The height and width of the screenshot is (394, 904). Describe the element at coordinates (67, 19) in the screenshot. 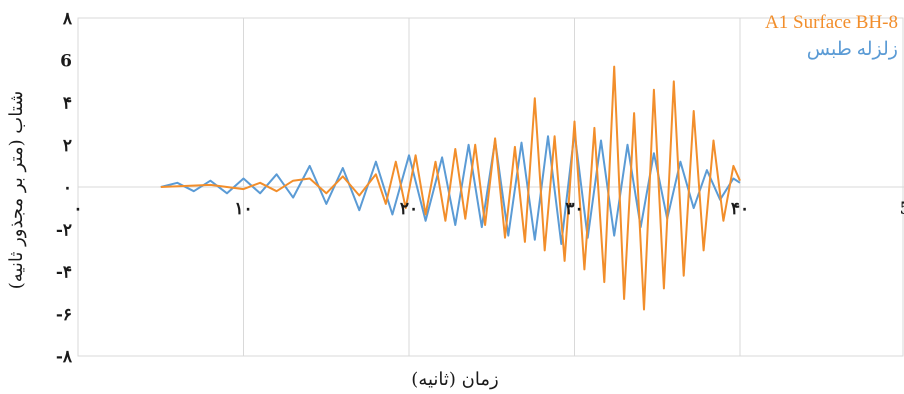

I see `y-tick-label: ۸` at that location.